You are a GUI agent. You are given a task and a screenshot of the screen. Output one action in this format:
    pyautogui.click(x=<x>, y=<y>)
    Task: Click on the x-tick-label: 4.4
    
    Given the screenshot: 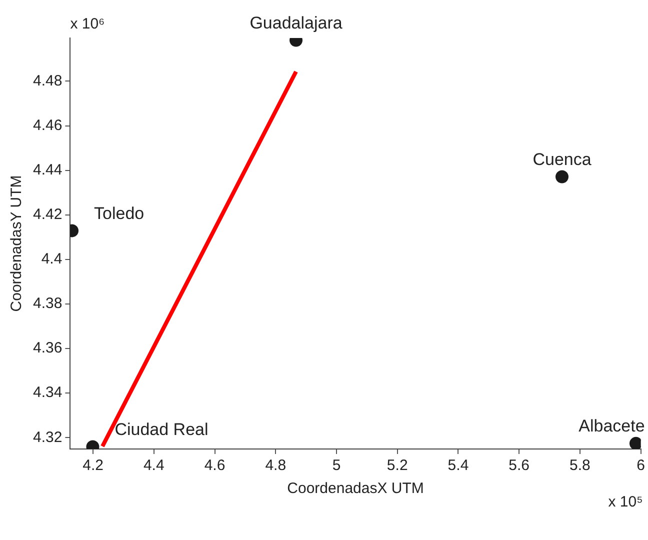 What is the action you would take?
    pyautogui.click(x=153, y=465)
    